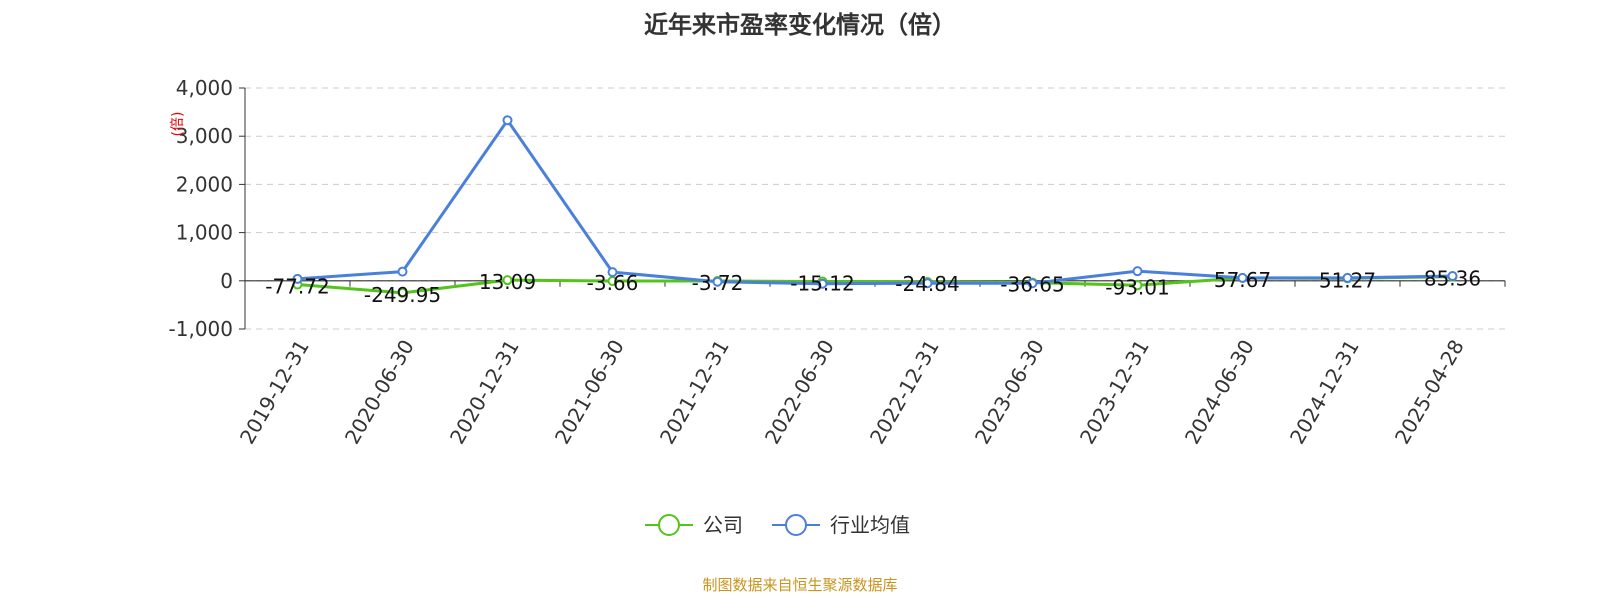 The height and width of the screenshot is (600, 1600). I want to click on legend-item-company: 公司, so click(694, 525).